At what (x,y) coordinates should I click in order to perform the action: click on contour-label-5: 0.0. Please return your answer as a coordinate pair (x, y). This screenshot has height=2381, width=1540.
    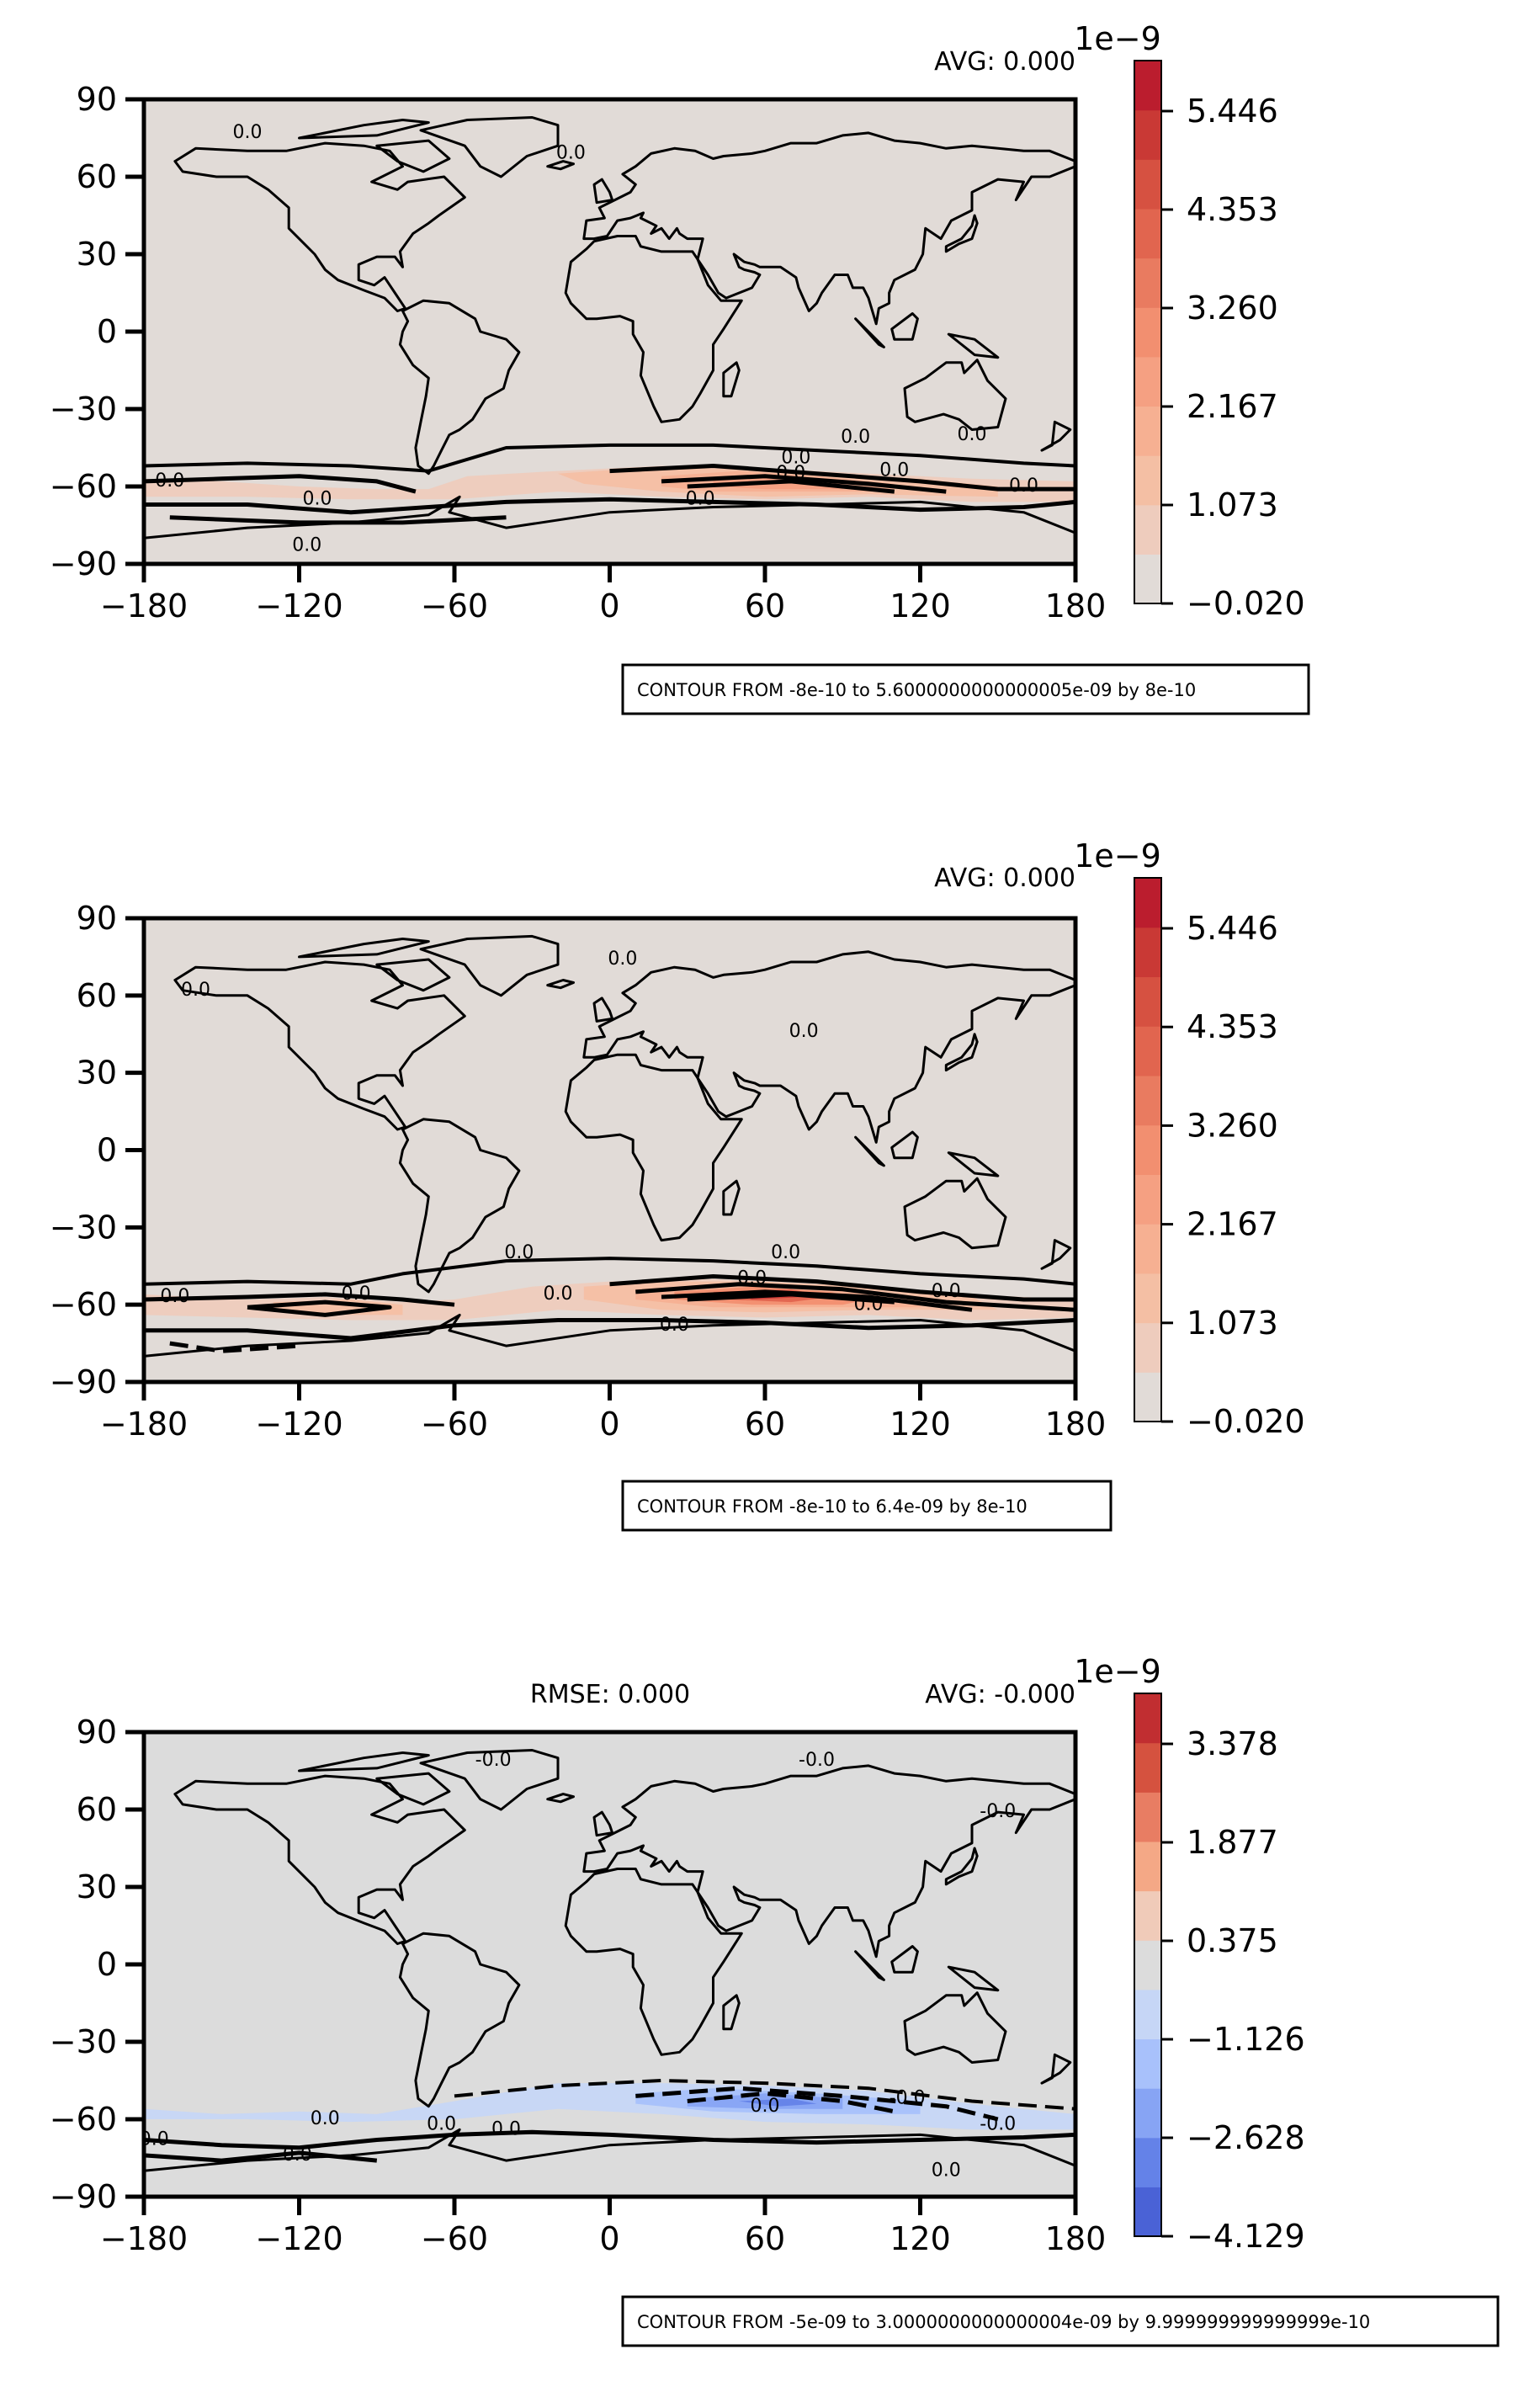
    Looking at the image, I should click on (894, 470).